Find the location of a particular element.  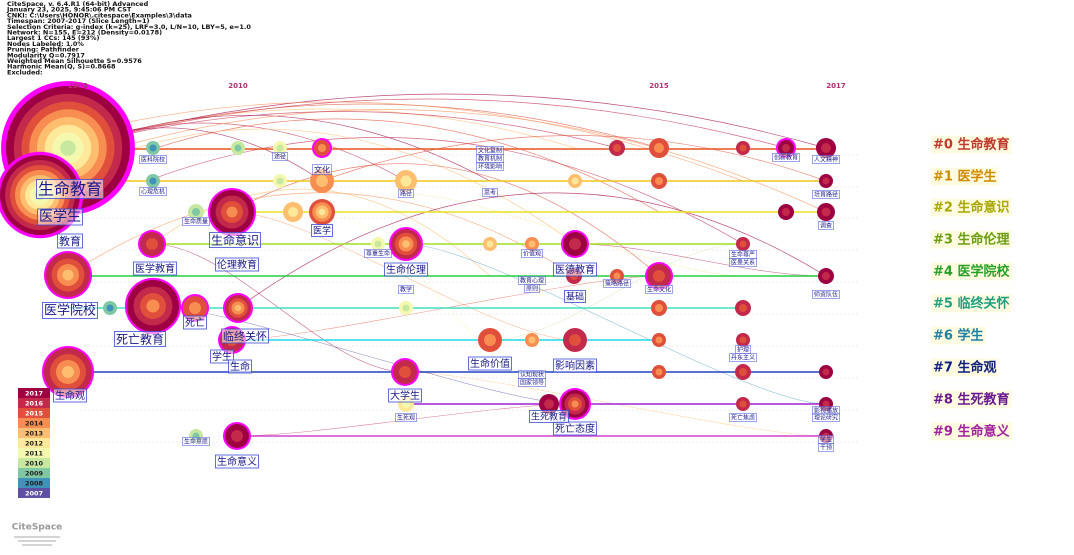

cluster-label: #9 生命意义 is located at coordinates (971, 432).